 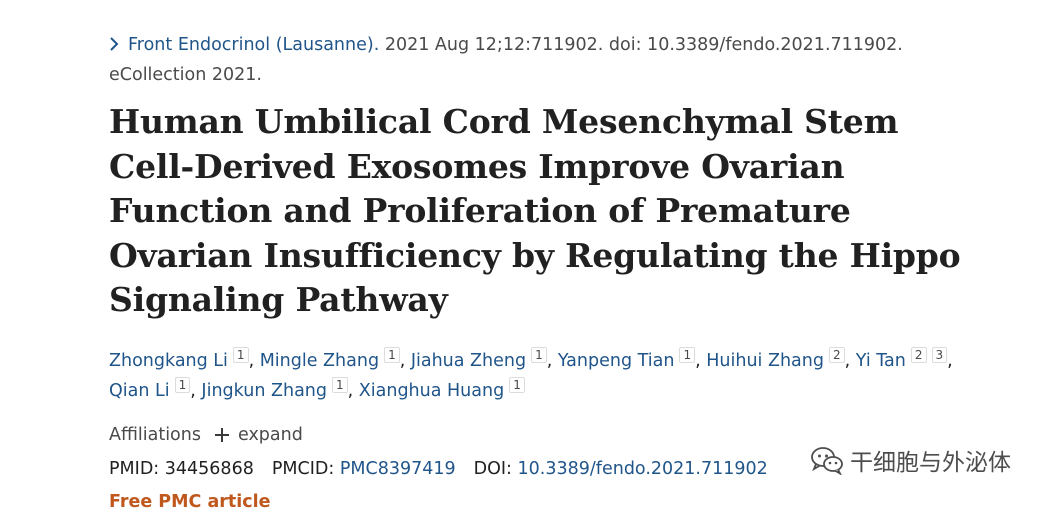 What do you see at coordinates (134, 468) in the screenshot?
I see `pmid-label: PMID:` at bounding box center [134, 468].